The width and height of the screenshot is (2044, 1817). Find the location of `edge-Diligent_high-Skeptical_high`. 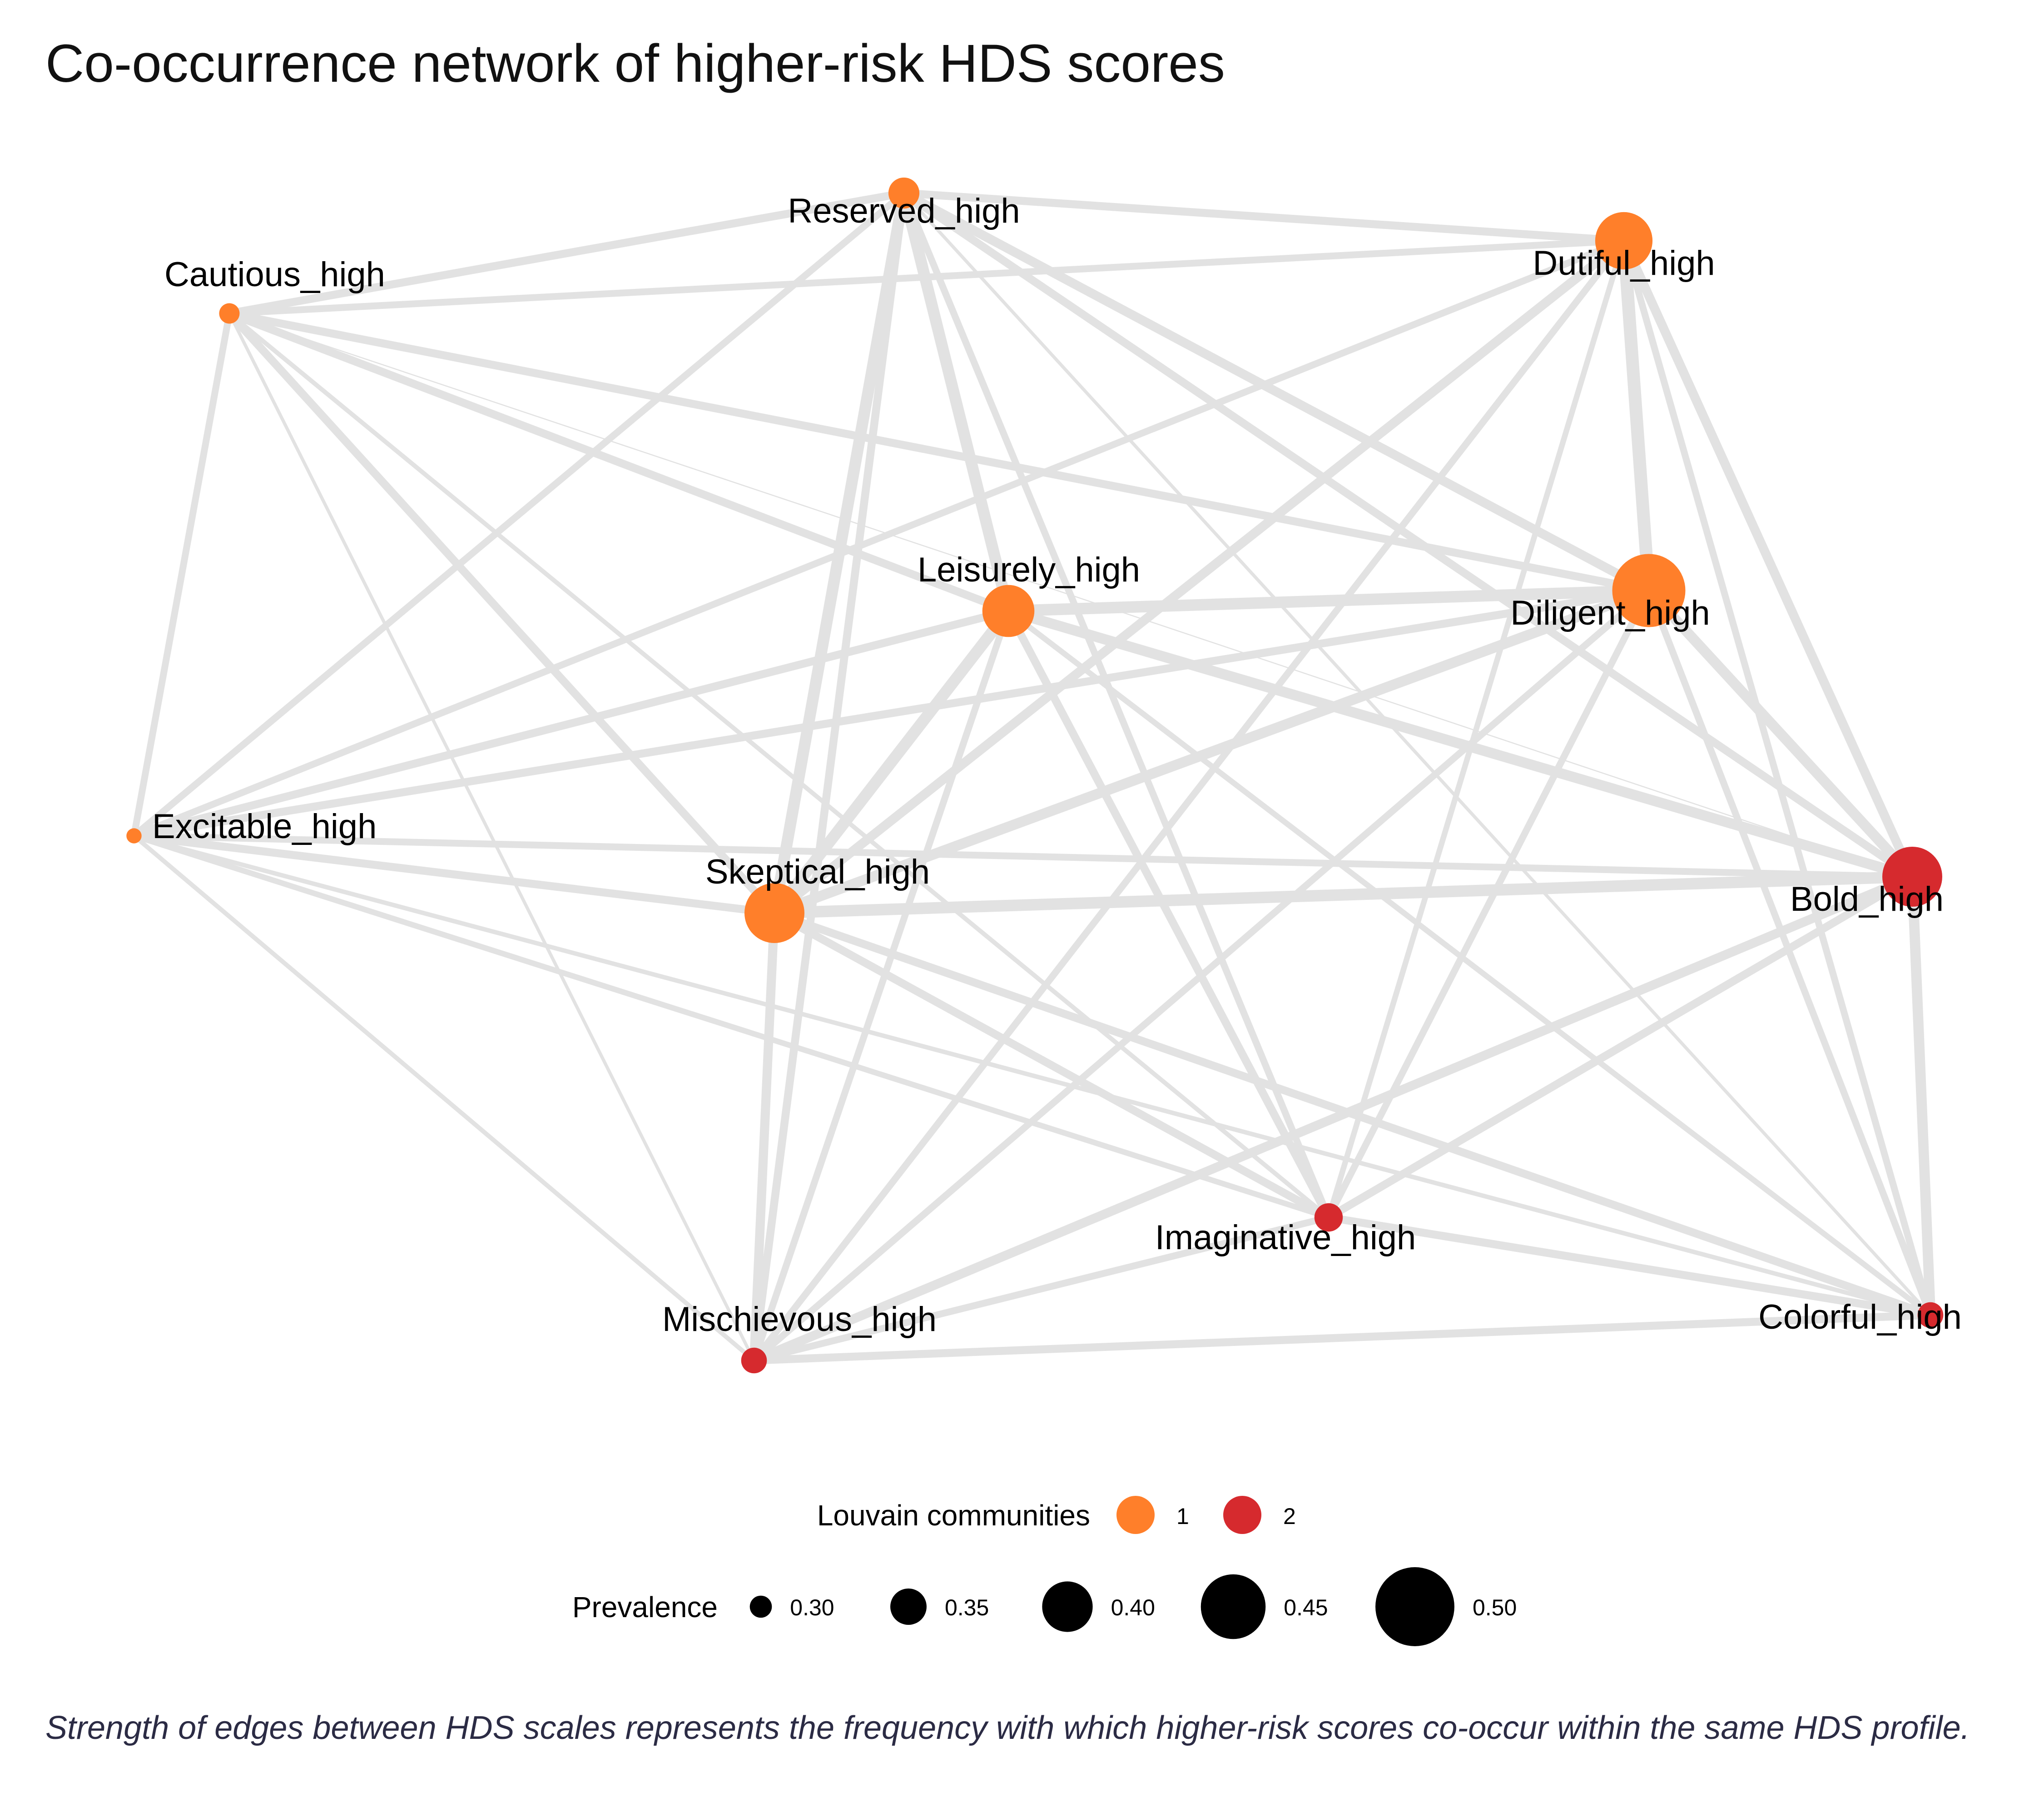

edge-Diligent_high-Skeptical_high is located at coordinates (1211, 751).